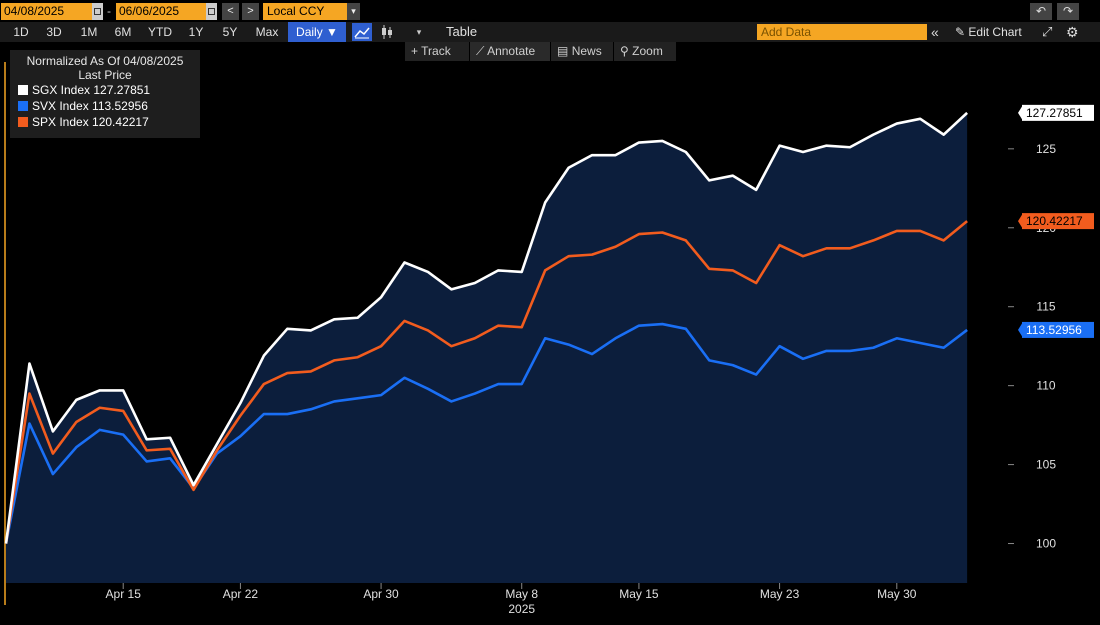  What do you see at coordinates (105, 61) in the screenshot?
I see `legend-header: Normalized As Of 04/08/2025` at bounding box center [105, 61].